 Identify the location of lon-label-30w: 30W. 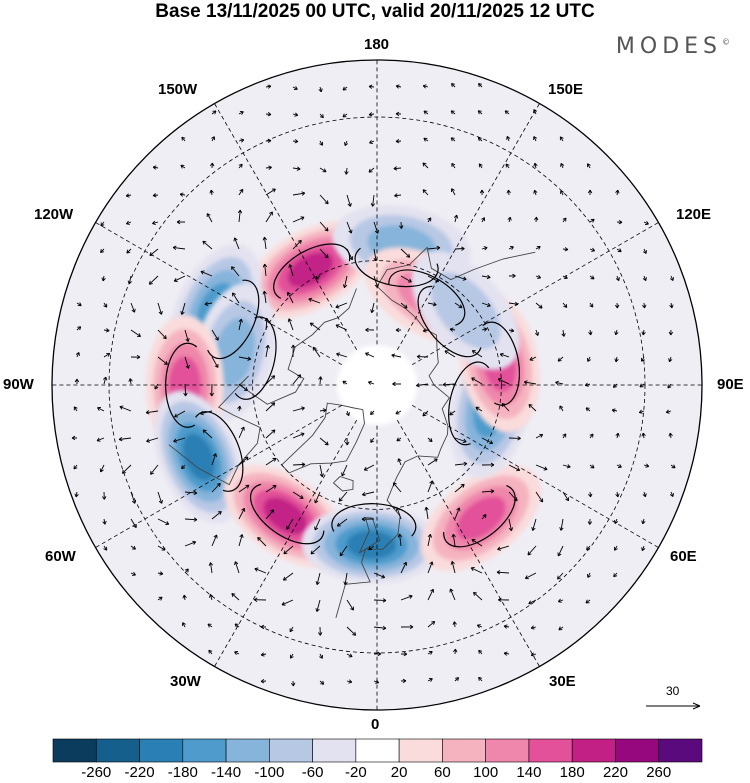
(185, 681).